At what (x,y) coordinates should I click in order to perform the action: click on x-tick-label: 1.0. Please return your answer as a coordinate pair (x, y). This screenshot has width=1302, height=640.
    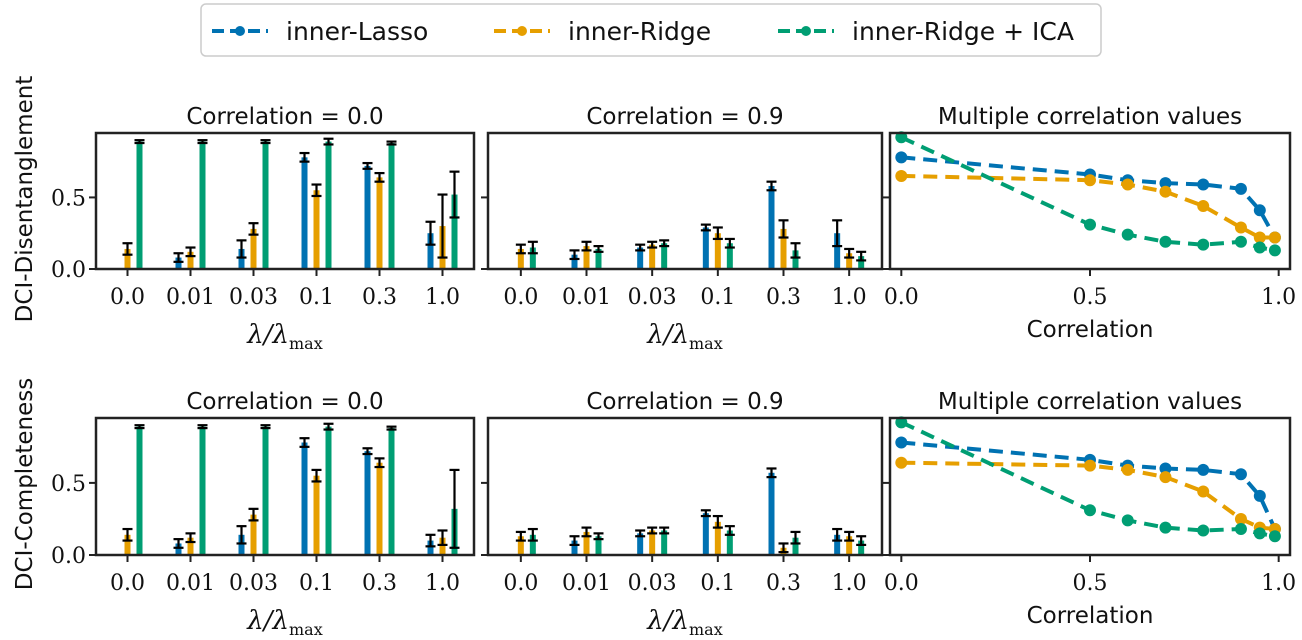
    Looking at the image, I should click on (1278, 297).